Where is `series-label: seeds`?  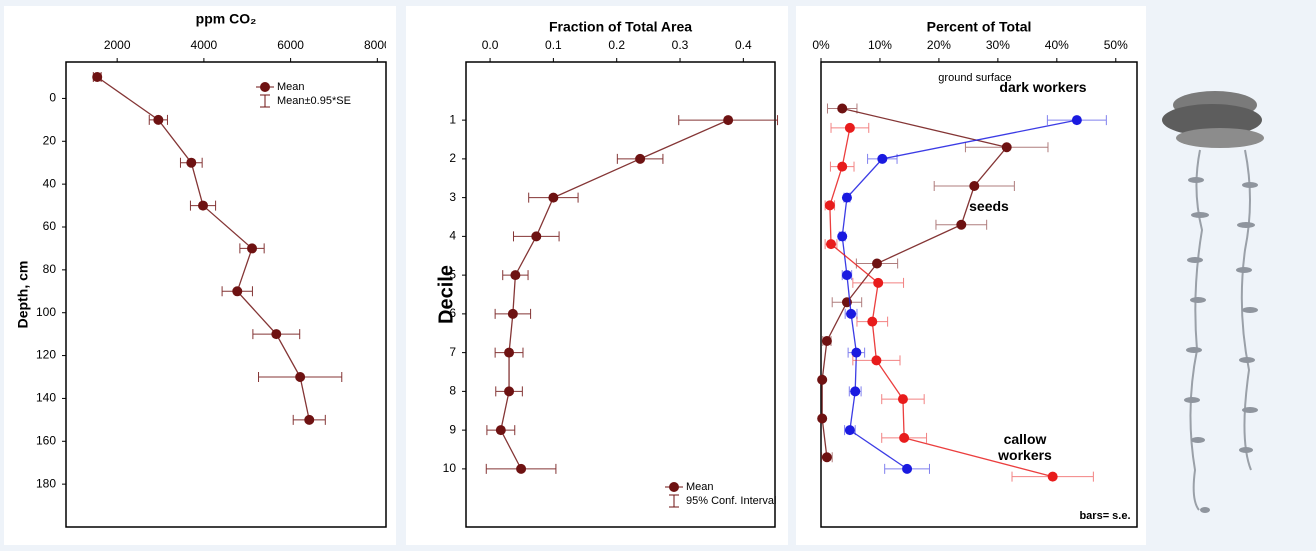
series-label: seeds is located at coordinates (989, 206).